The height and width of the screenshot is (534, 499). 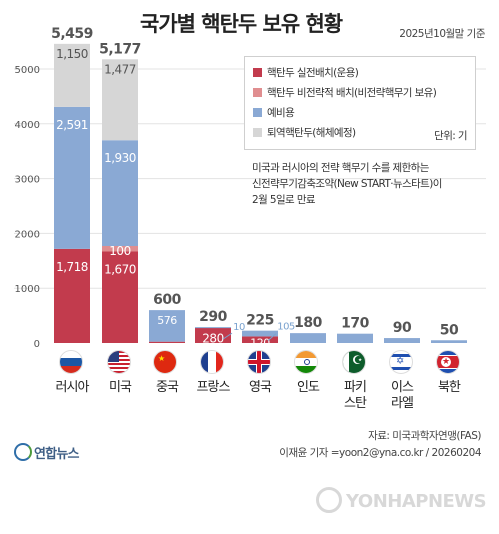 I want to click on category-label-line: 러시아, so click(x=72, y=387).